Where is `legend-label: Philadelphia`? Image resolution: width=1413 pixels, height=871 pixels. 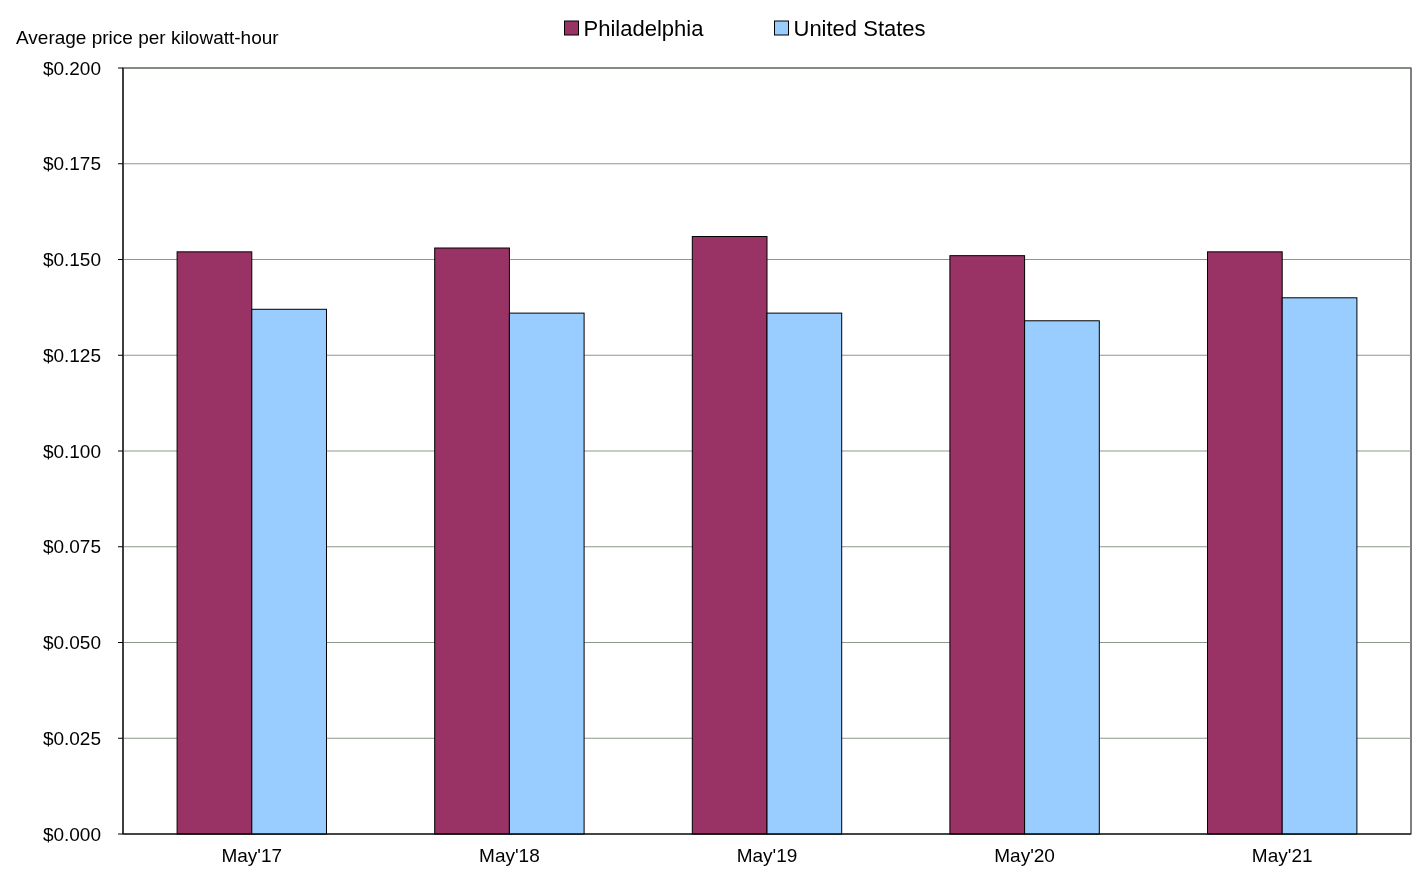
legend-label: Philadelphia is located at coordinates (644, 28).